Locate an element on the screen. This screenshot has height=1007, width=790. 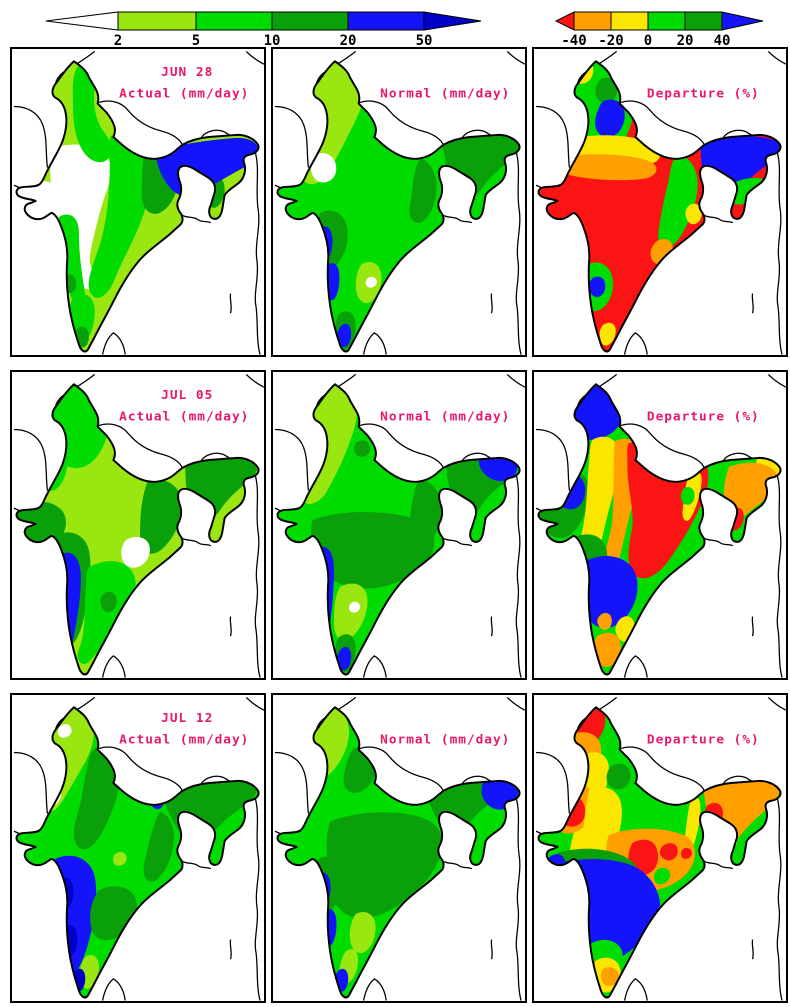
rain-colorbar: 2 5 10 20 50 is located at coordinates (263, 29).